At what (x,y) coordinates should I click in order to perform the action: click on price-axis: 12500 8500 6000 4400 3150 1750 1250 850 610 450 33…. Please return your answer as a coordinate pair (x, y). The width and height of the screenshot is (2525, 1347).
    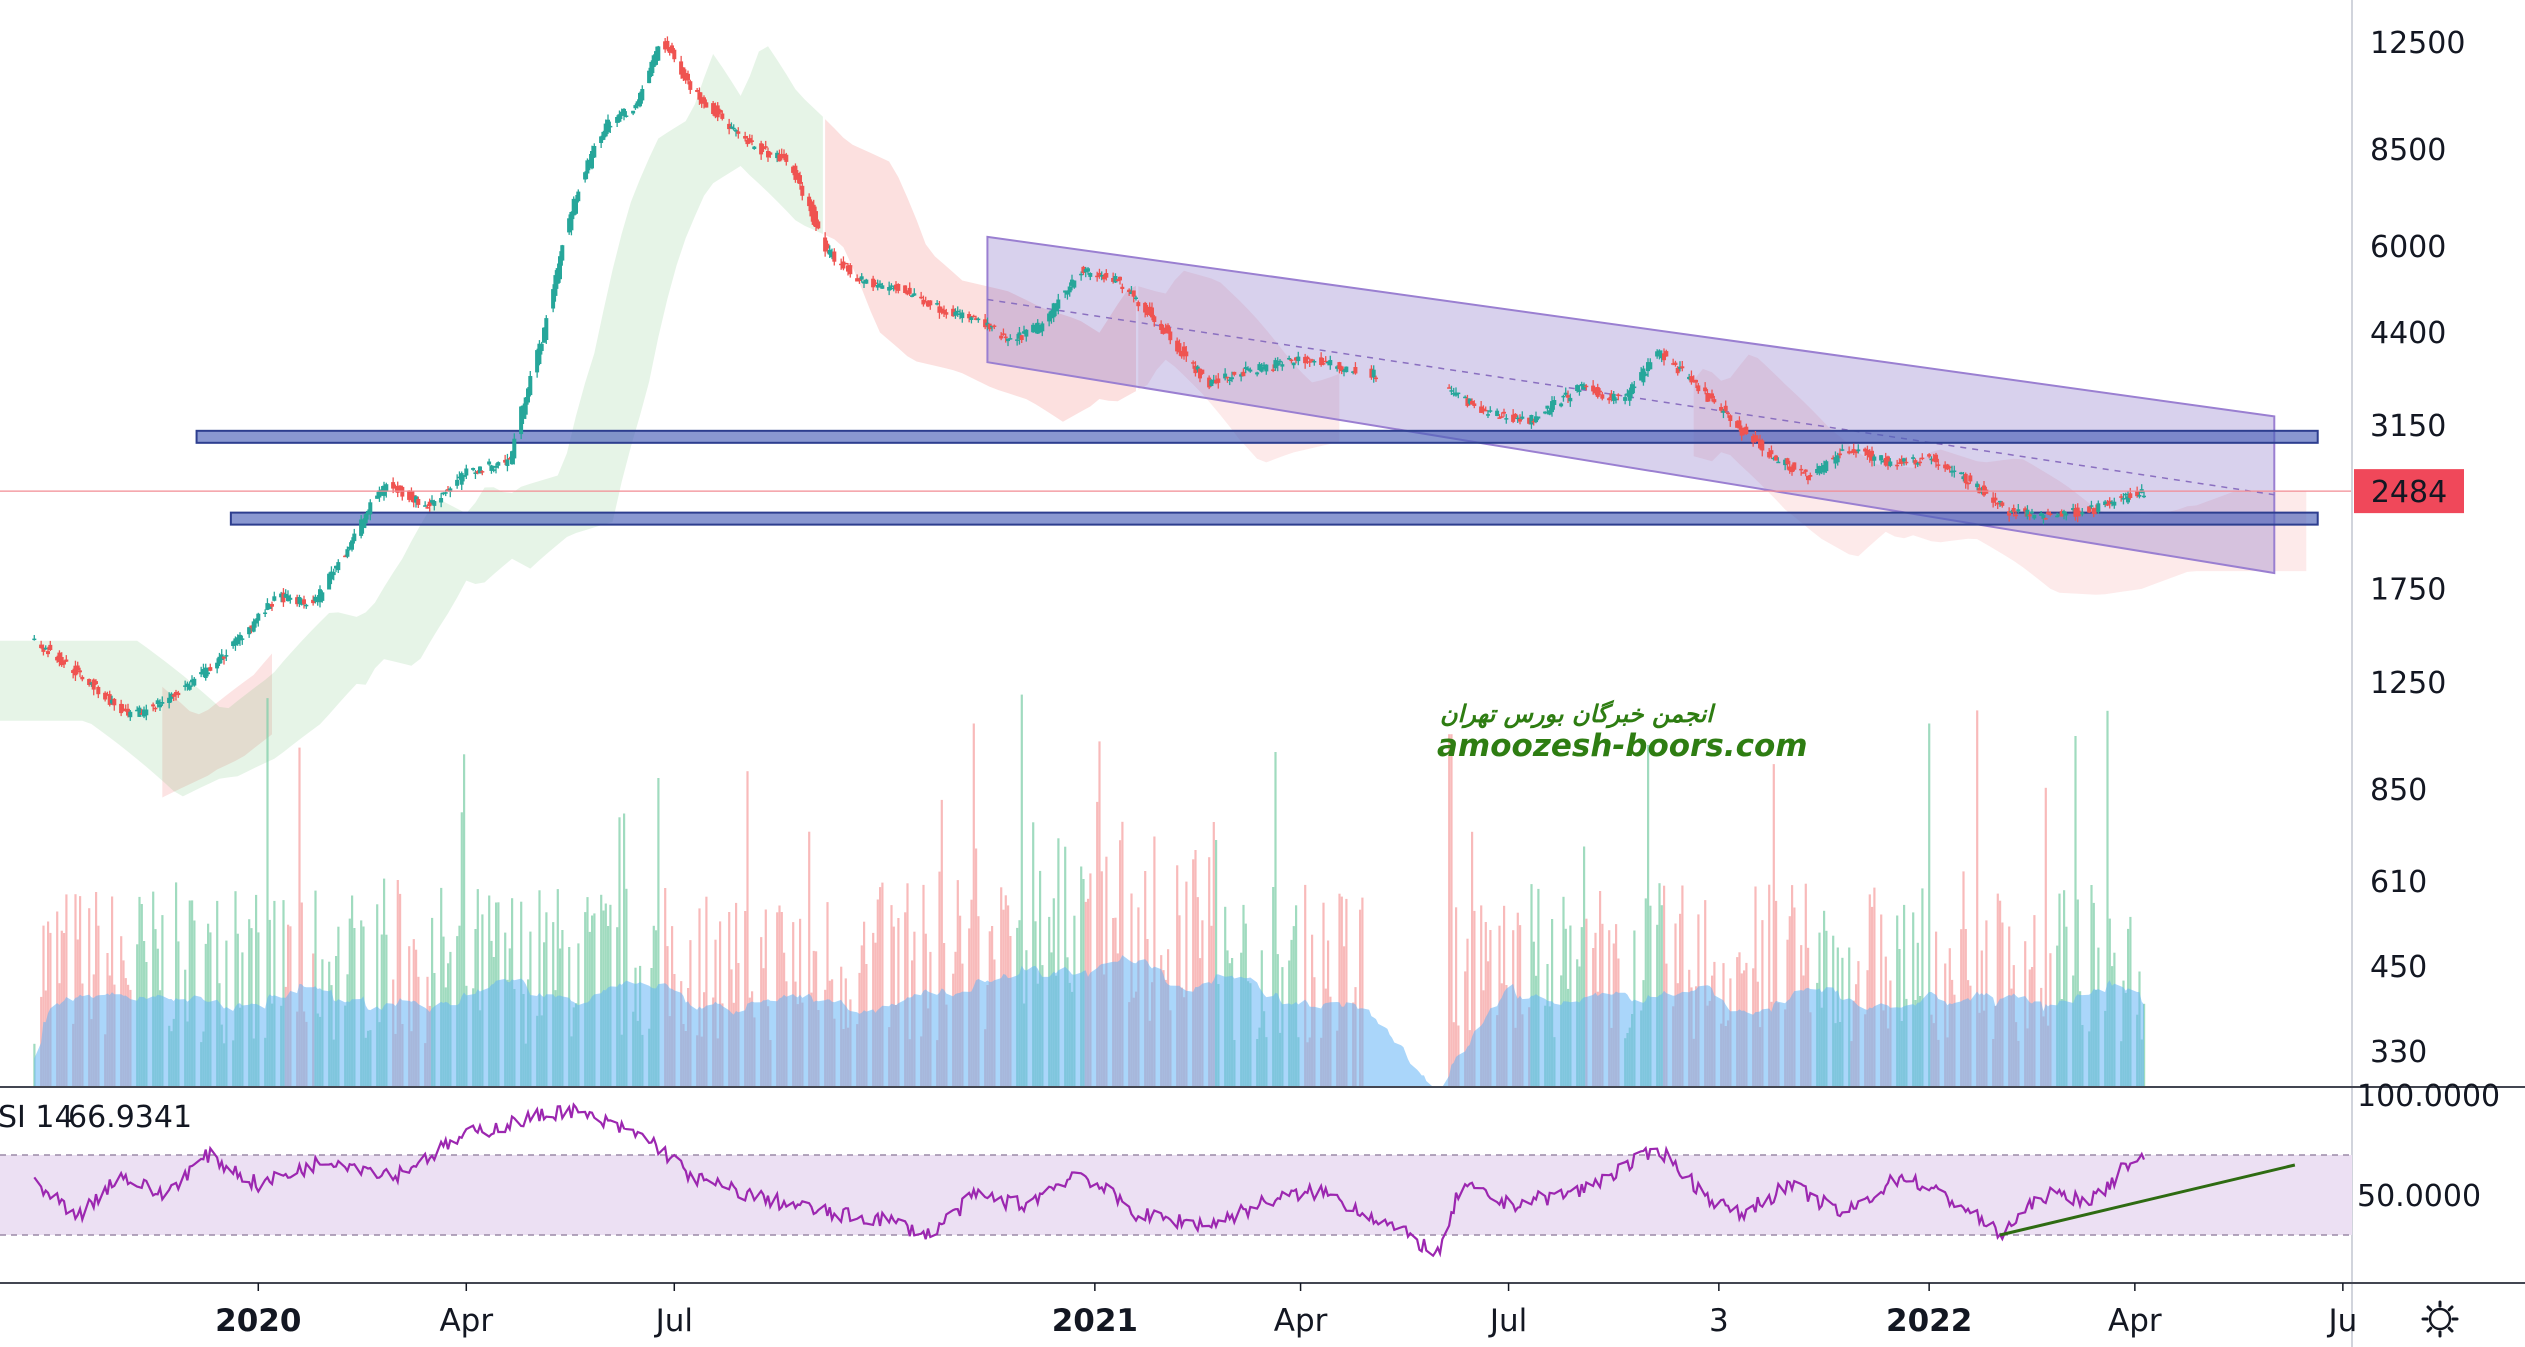
    Looking at the image, I should click on (2408, 673).